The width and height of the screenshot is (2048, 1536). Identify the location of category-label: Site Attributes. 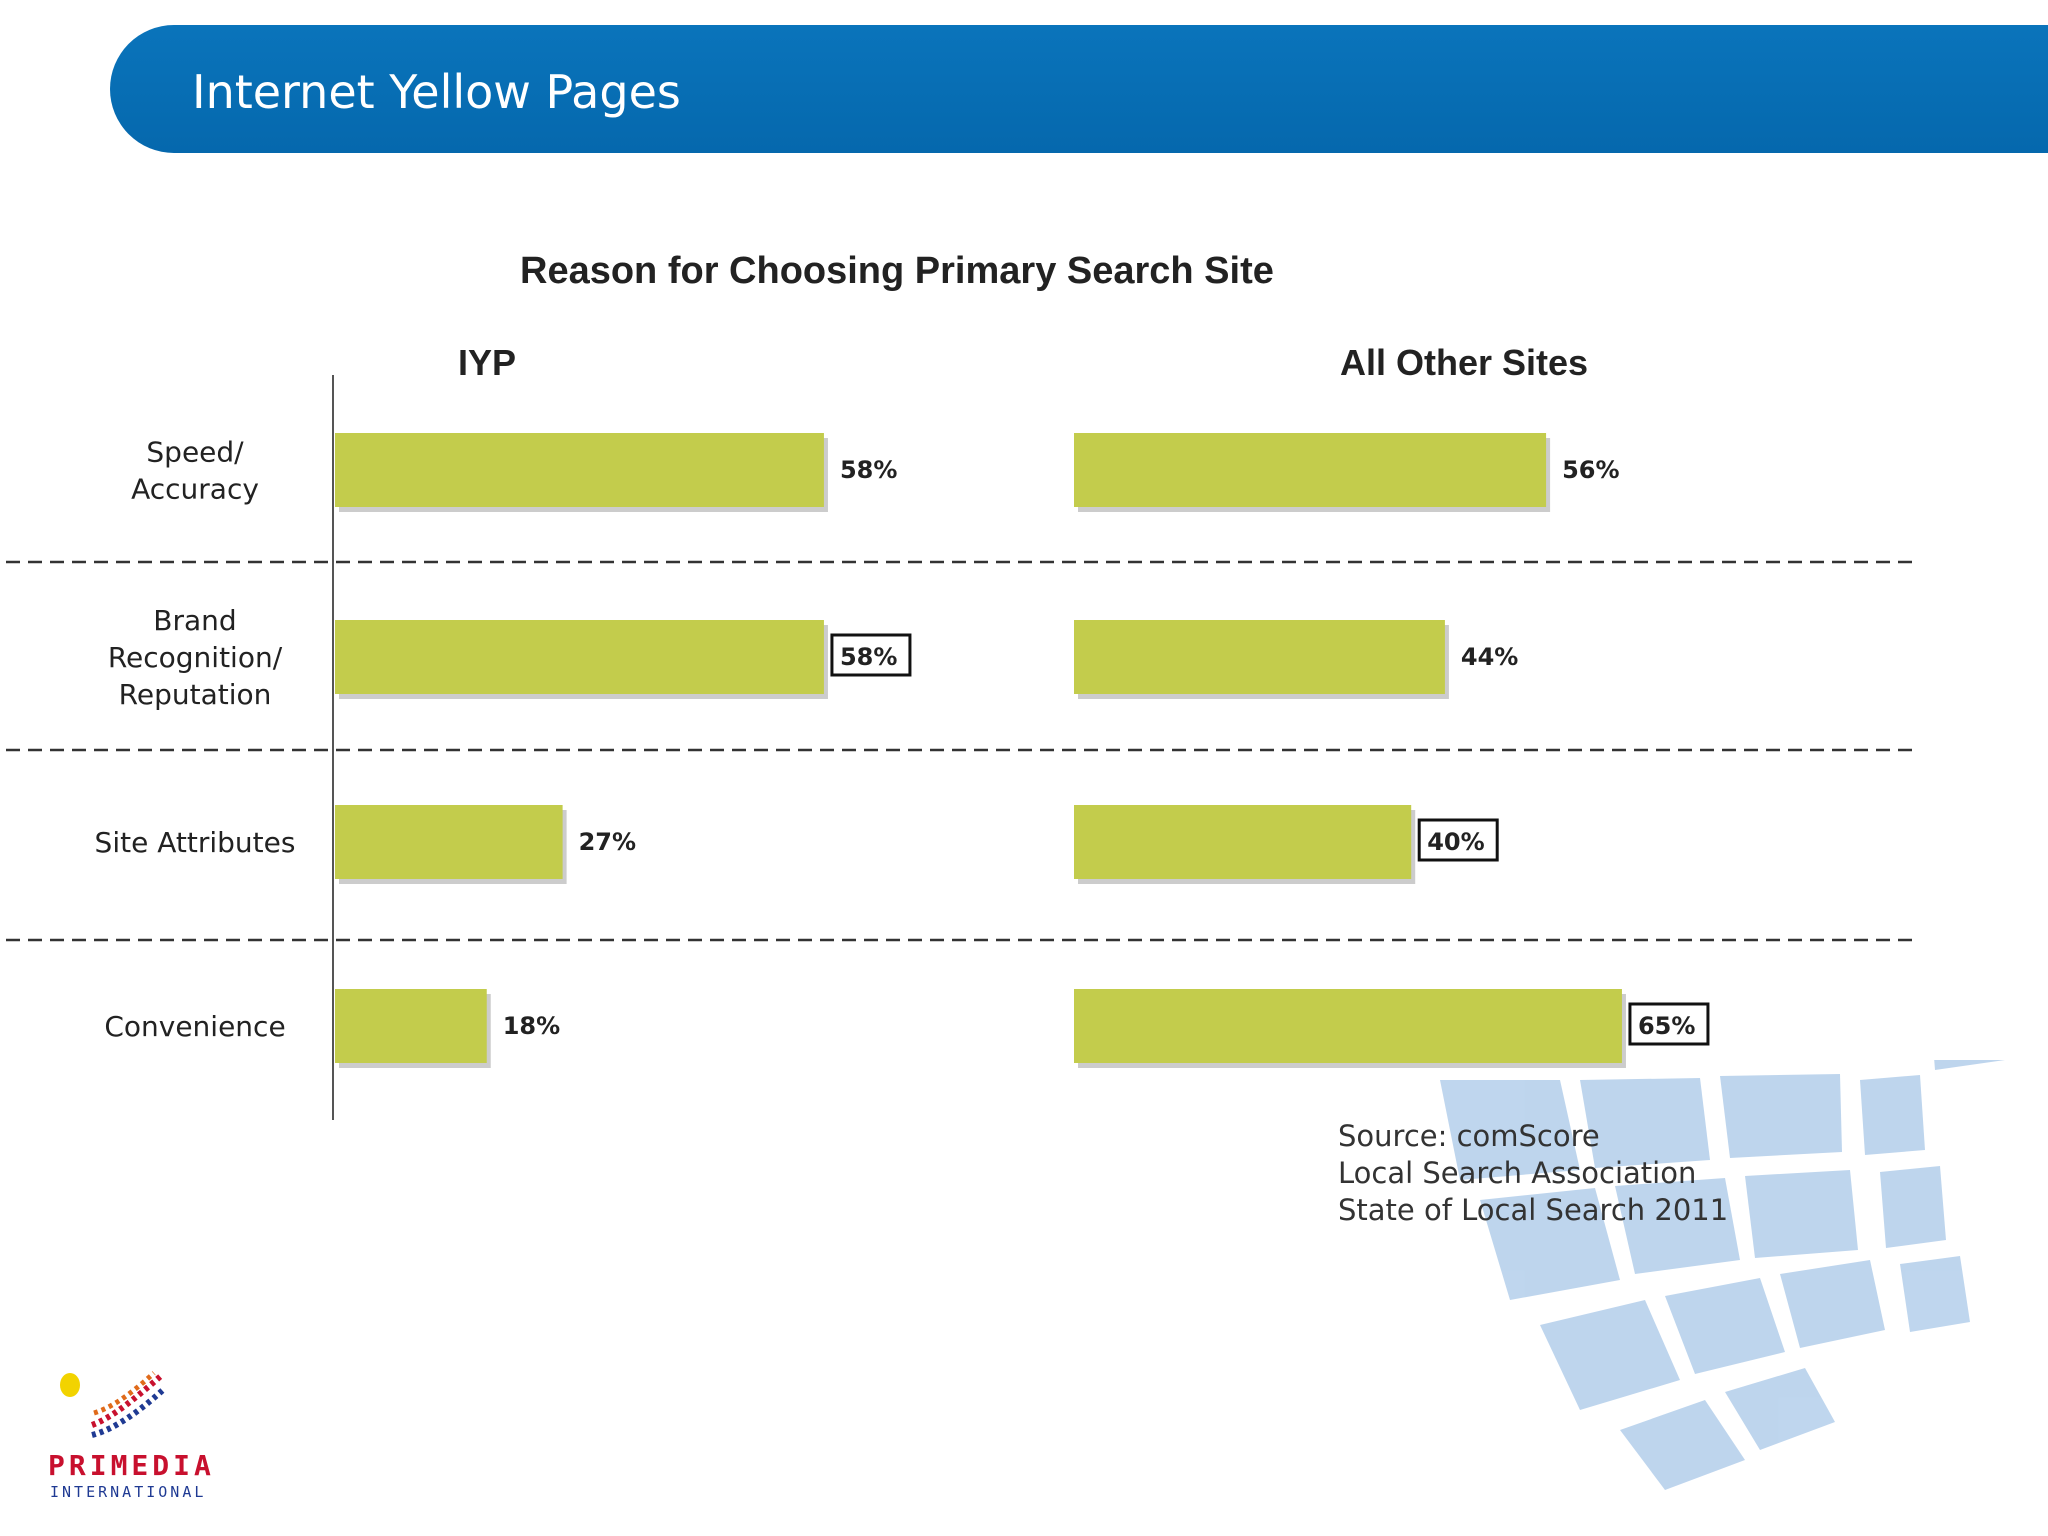
(195, 842).